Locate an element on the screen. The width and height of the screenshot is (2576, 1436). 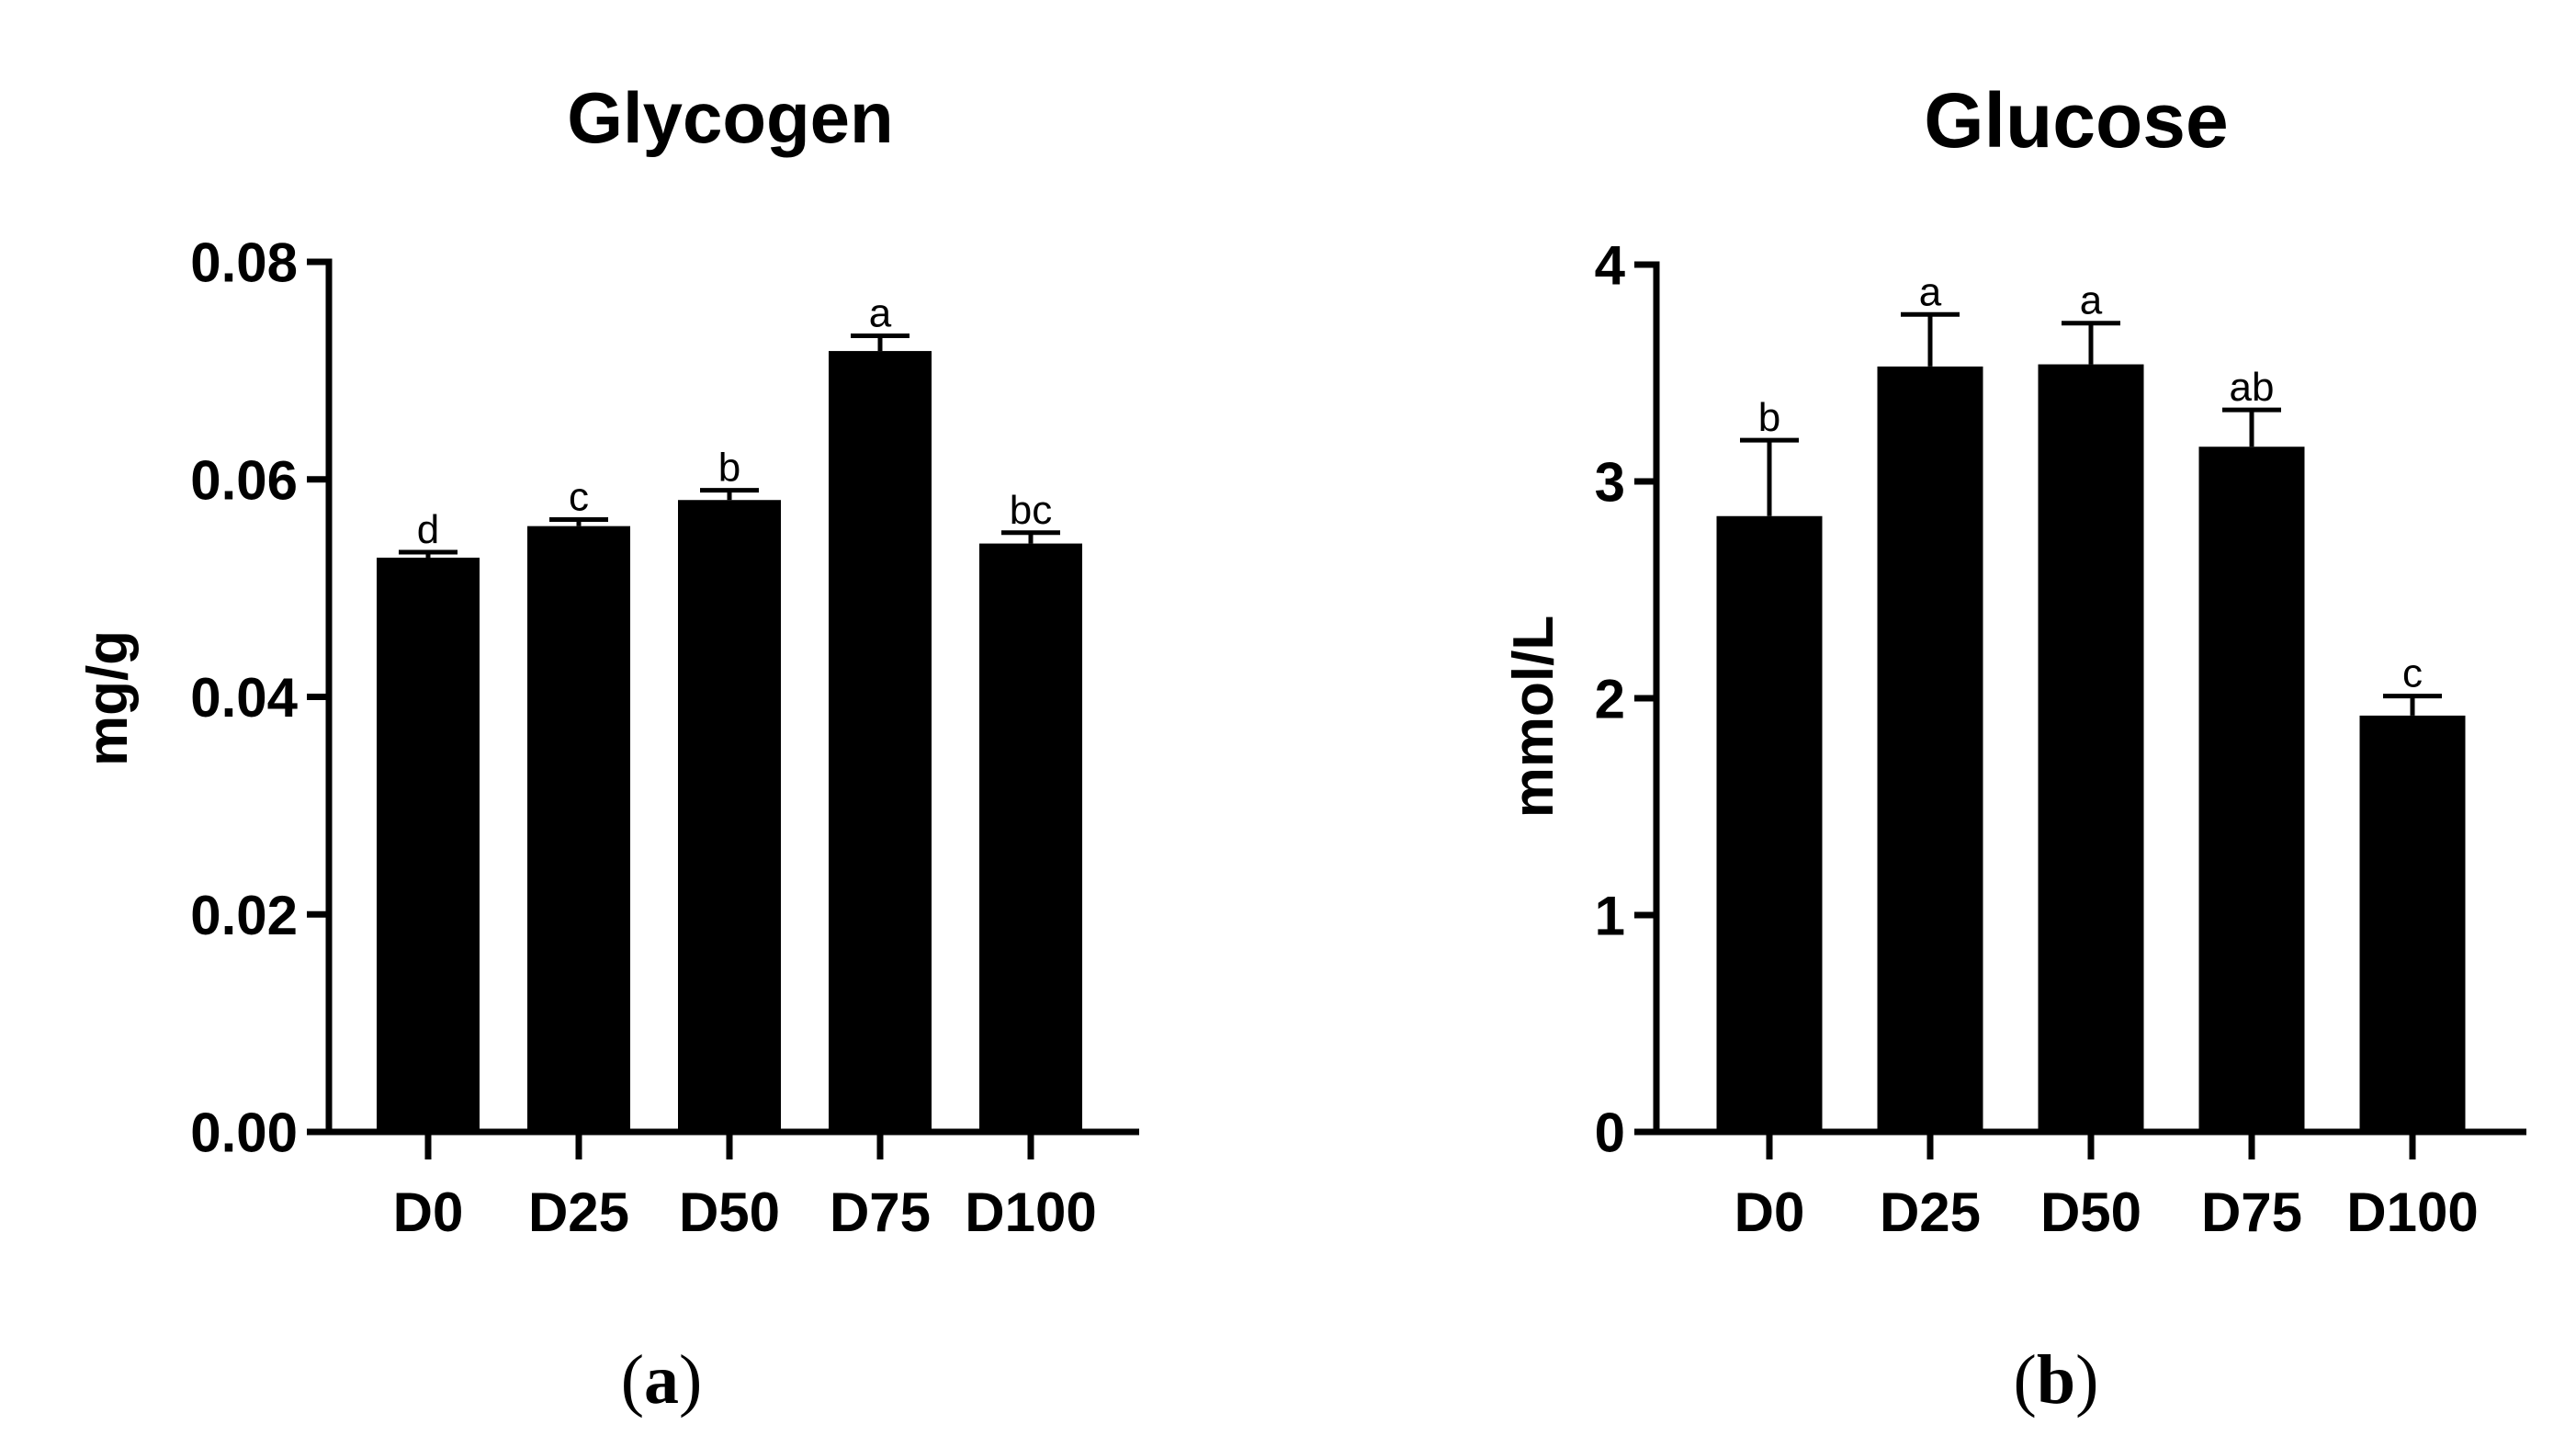
y-axis-label: mmol/L is located at coordinates (1533, 717).